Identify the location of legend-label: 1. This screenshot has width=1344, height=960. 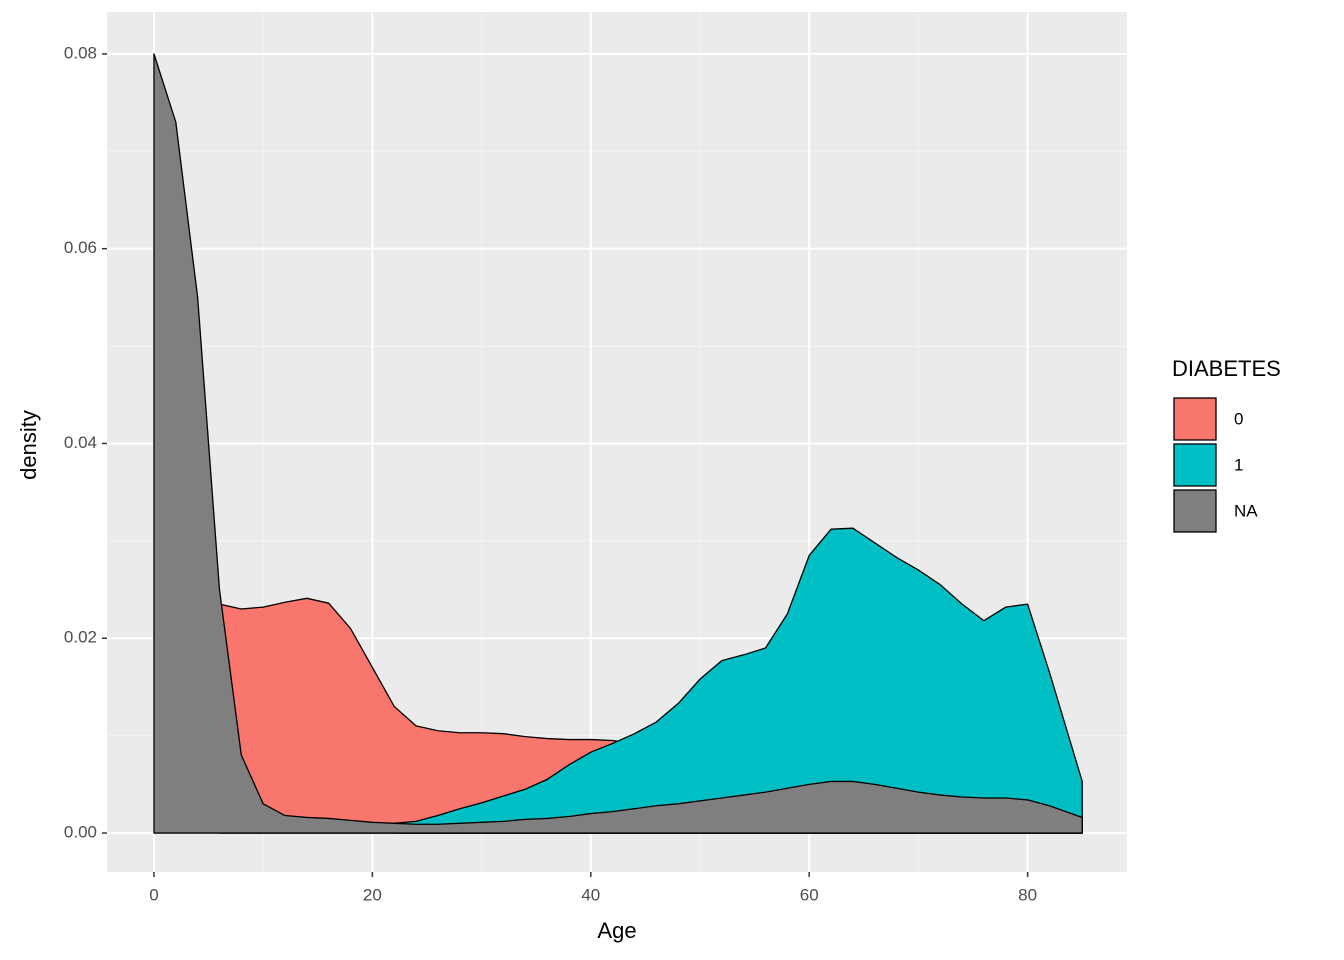
(1238, 464).